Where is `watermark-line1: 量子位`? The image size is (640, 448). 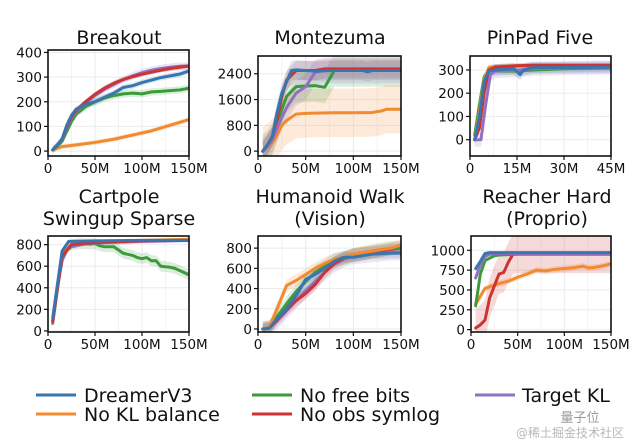 watermark-line1: 量子位 is located at coordinates (579, 418).